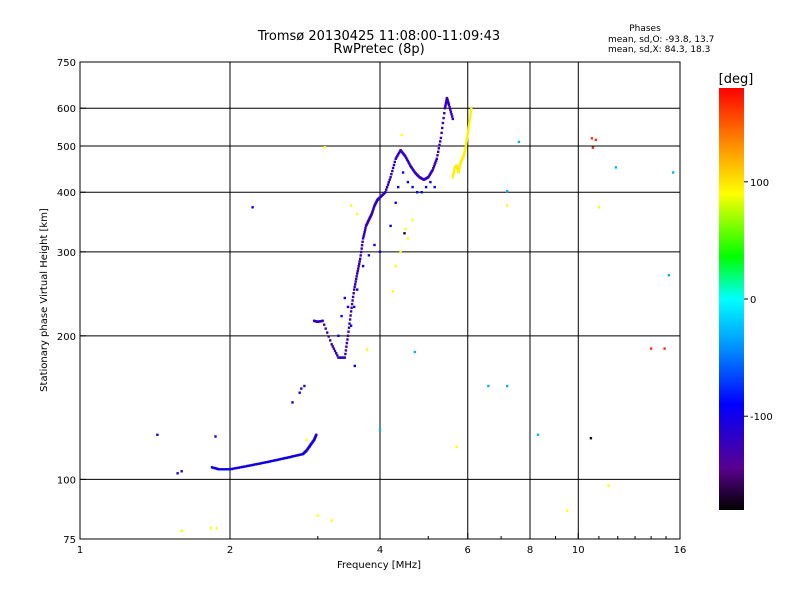 This screenshot has width=800, height=600. I want to click on x-axis-label: Frequency [MHz], so click(379, 565).